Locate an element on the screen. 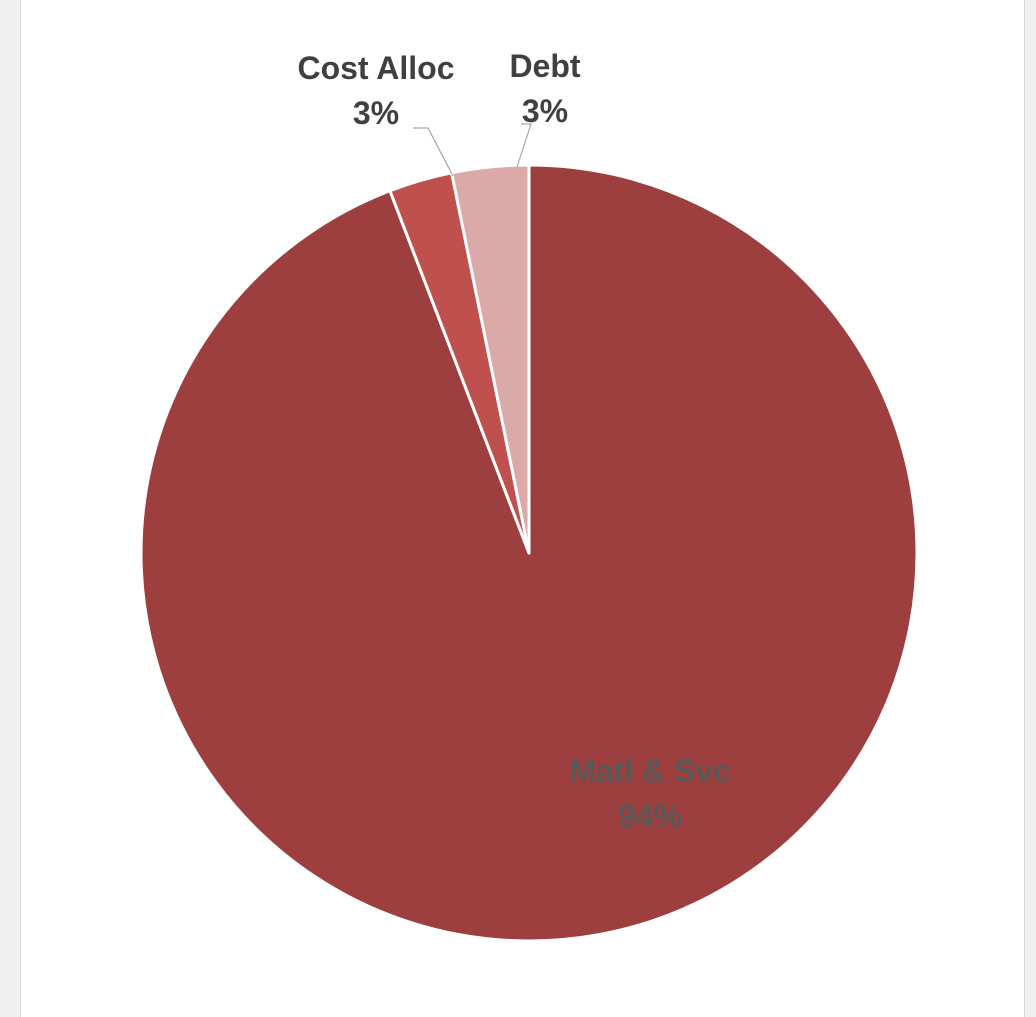 The height and width of the screenshot is (1017, 1036). data-label-name: Cost Alloc is located at coordinates (375, 68).